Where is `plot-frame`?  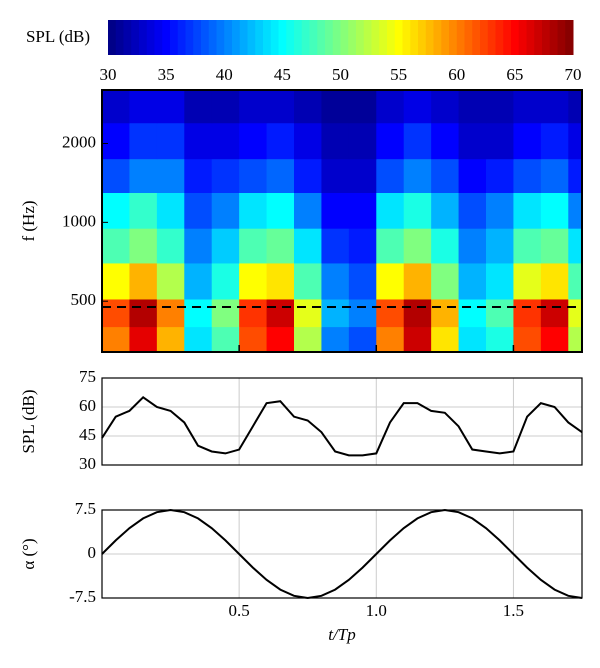
plot-frame is located at coordinates (342, 554).